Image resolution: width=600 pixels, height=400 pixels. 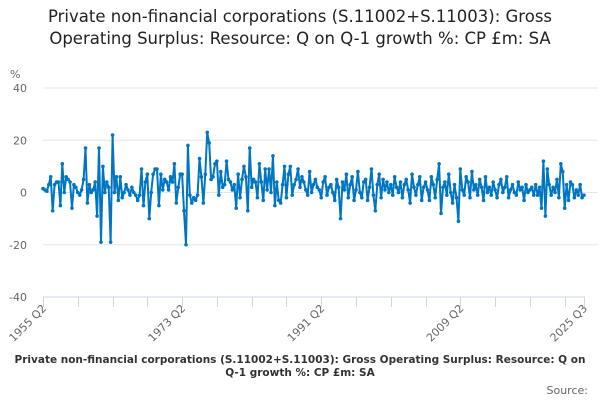 I want to click on x-tick-label: 1973 Q2, so click(x=167, y=323).